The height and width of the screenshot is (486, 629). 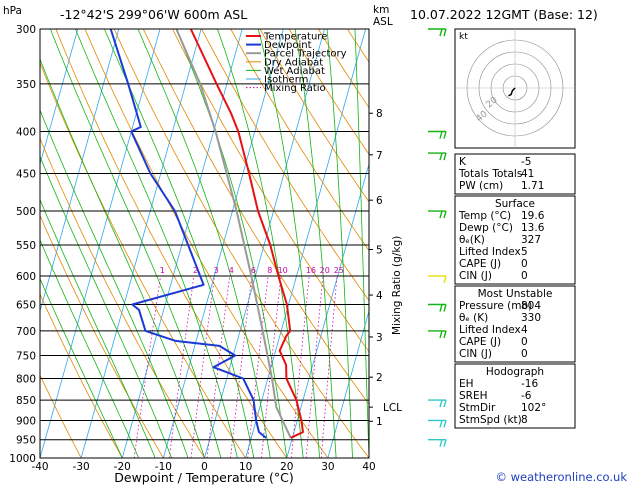 I want to click on pressure-tick-900: 900, so click(x=26, y=421).